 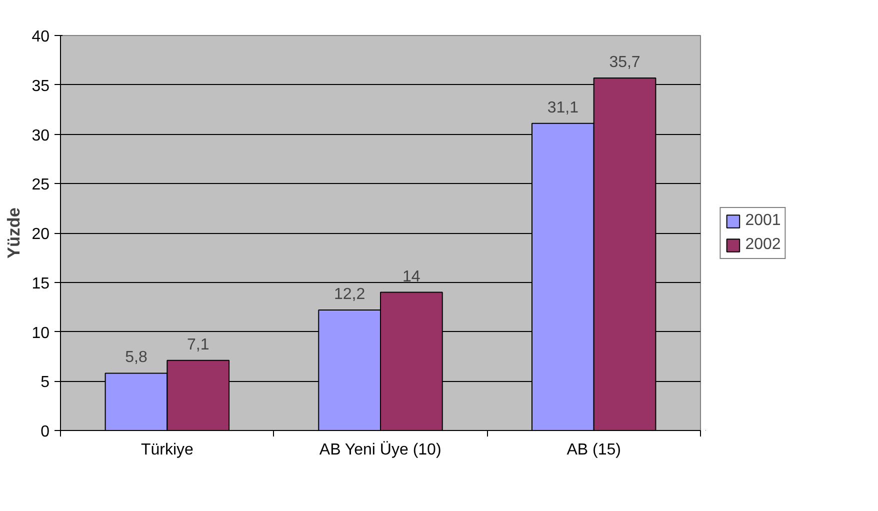 I want to click on y-tick-label: 10, so click(x=41, y=333).